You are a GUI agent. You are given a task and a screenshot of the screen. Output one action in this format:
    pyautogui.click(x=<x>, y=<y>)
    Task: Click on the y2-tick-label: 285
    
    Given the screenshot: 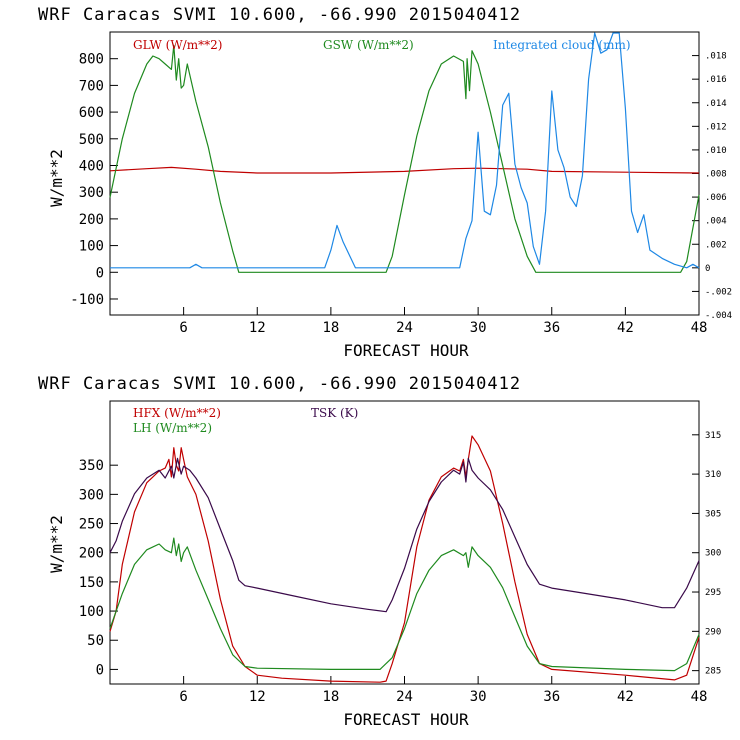 What is the action you would take?
    pyautogui.click(x=713, y=672)
    